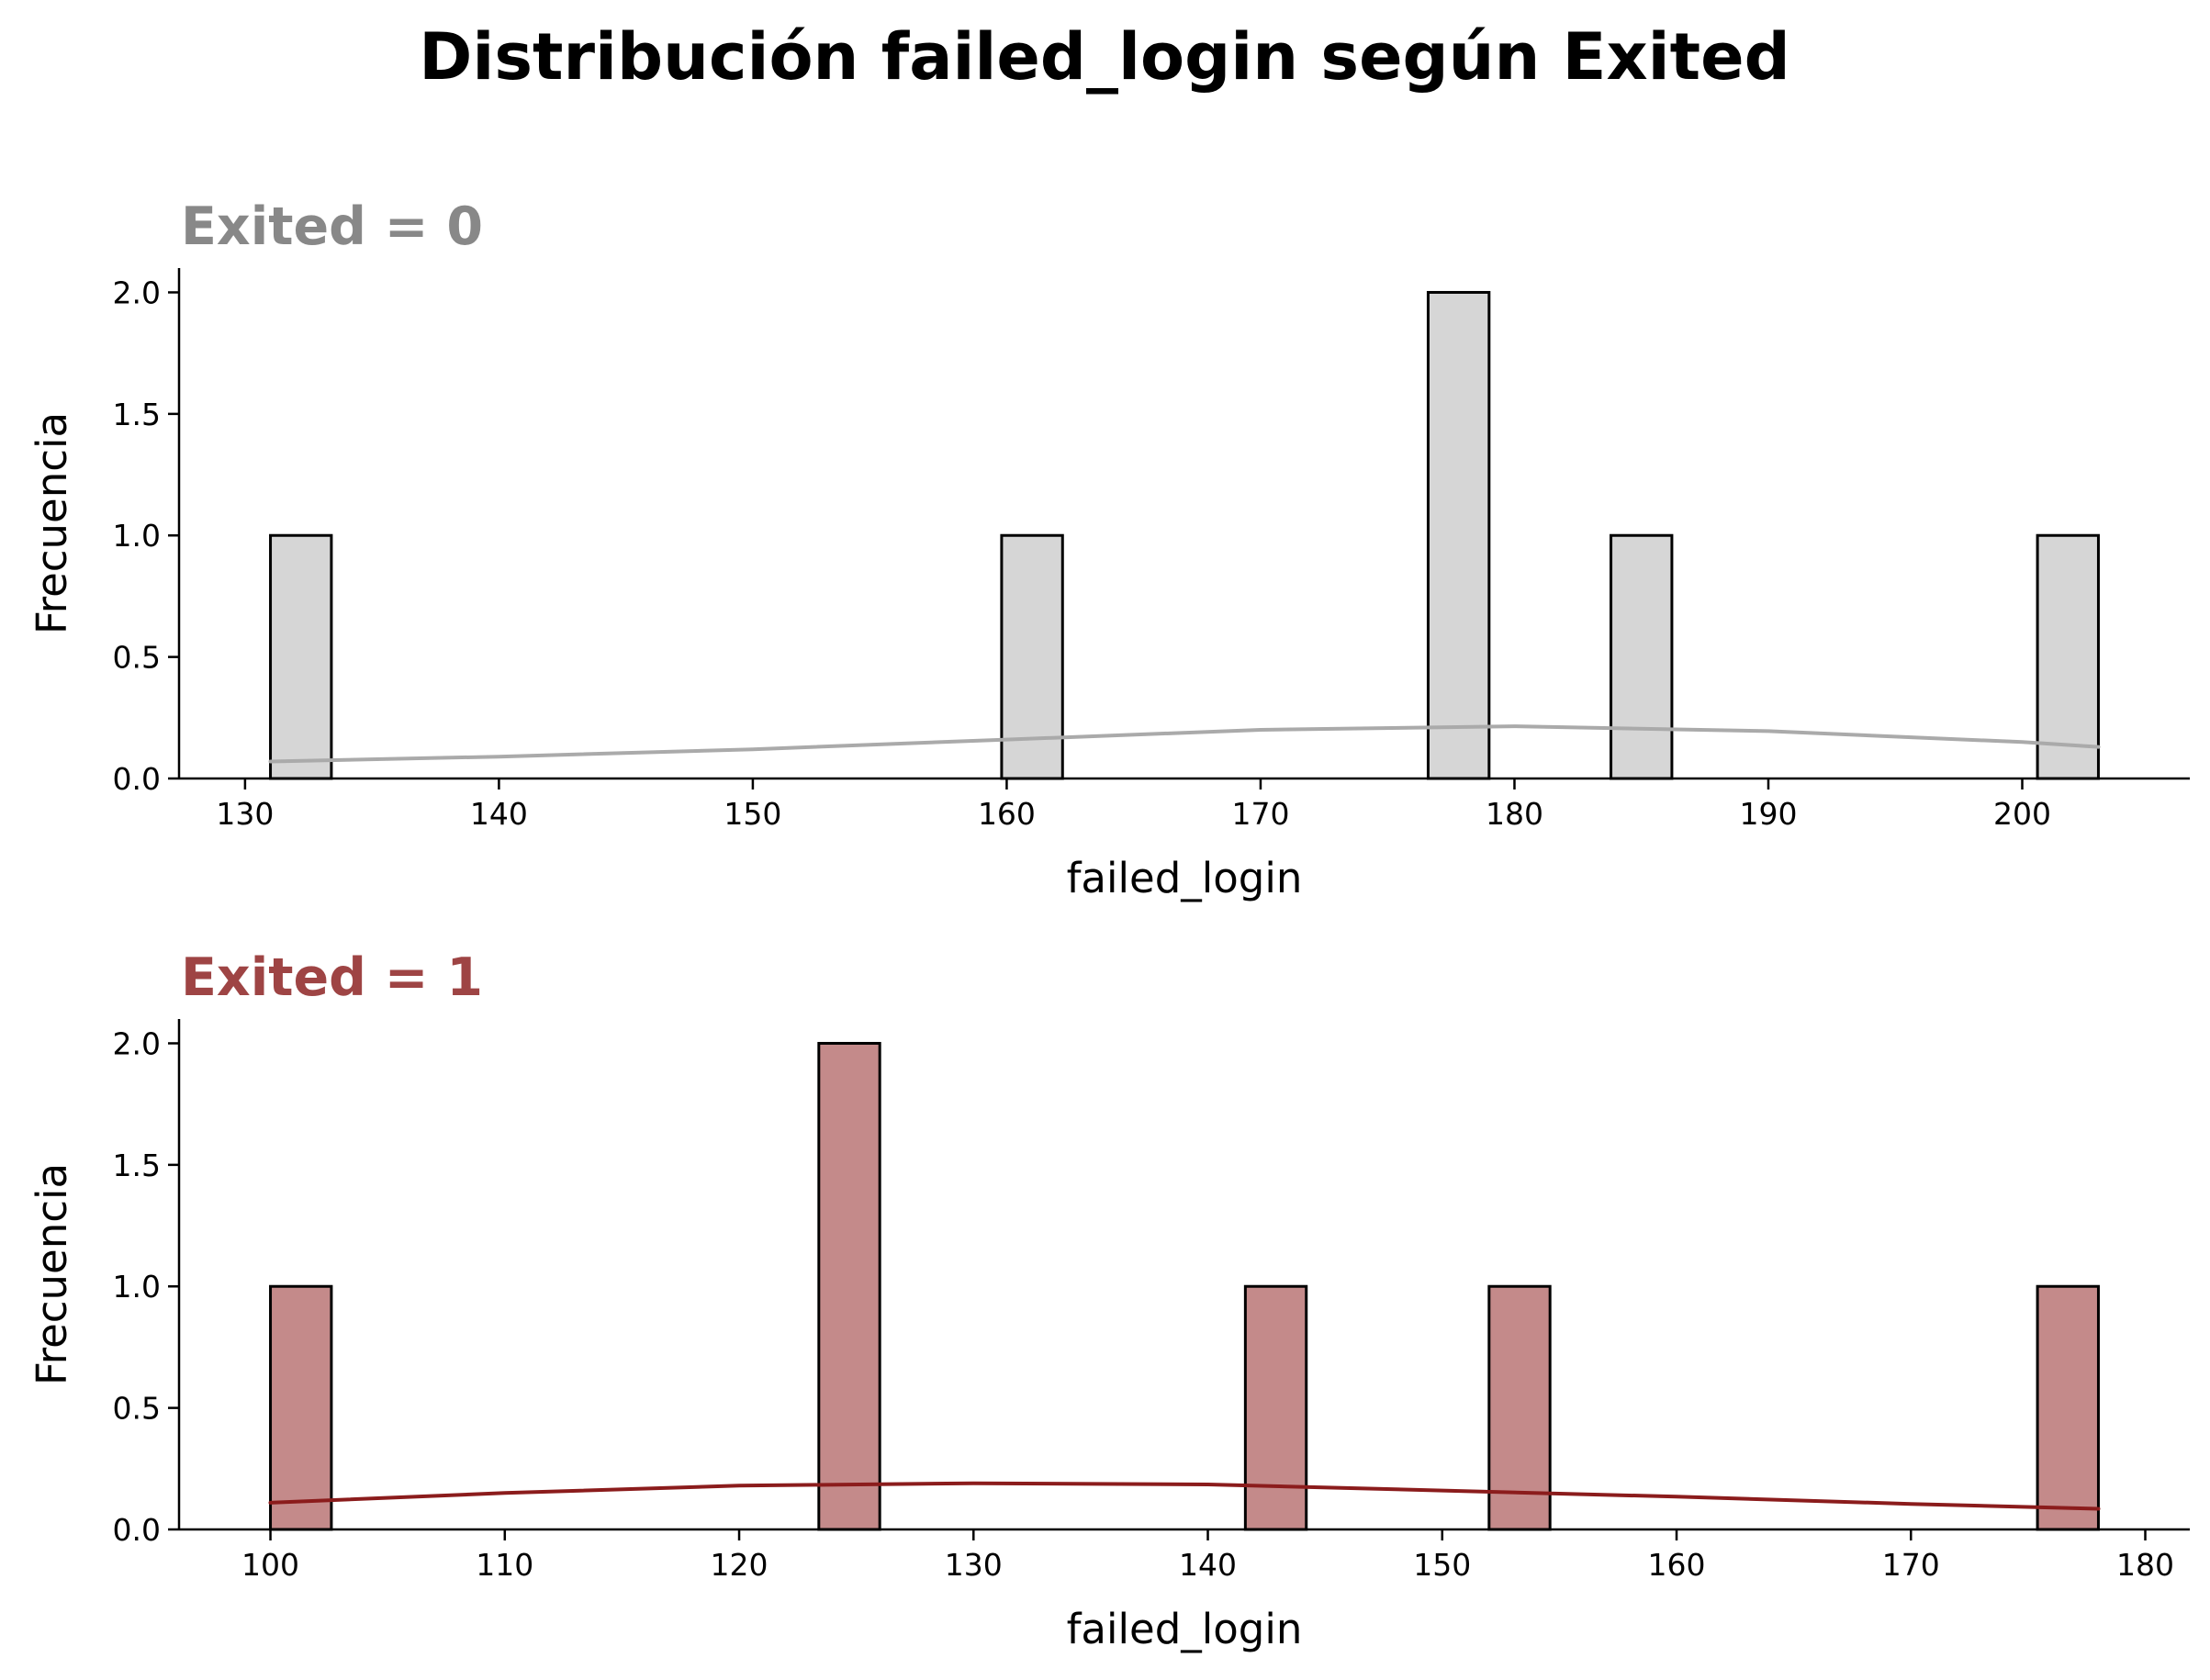 This screenshot has height=1680, width=2210. I want to click on panel-title: Exited = 0, so click(332, 226).